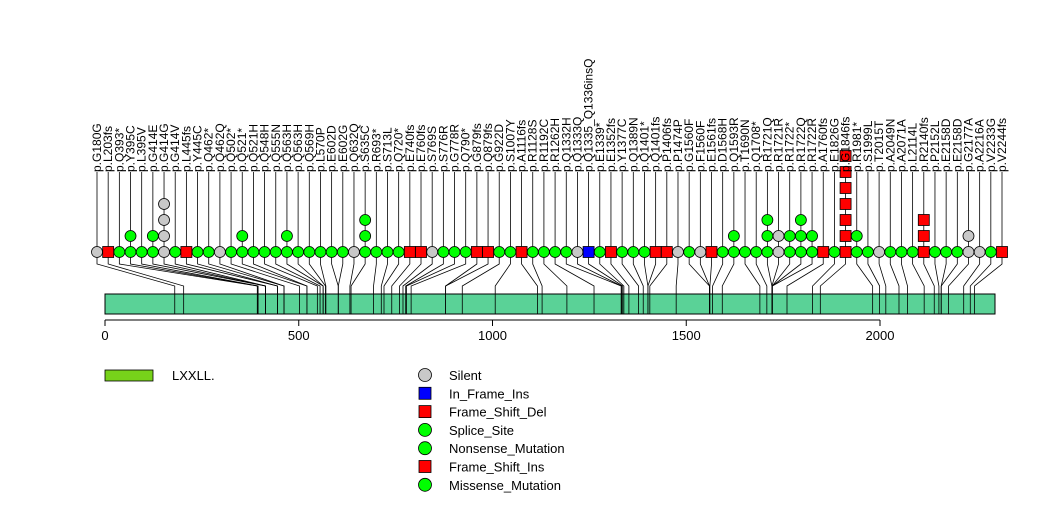 This screenshot has height=524, width=1047. What do you see at coordinates (186, 149) in the screenshot?
I see `mutation-label: p.L445fs` at bounding box center [186, 149].